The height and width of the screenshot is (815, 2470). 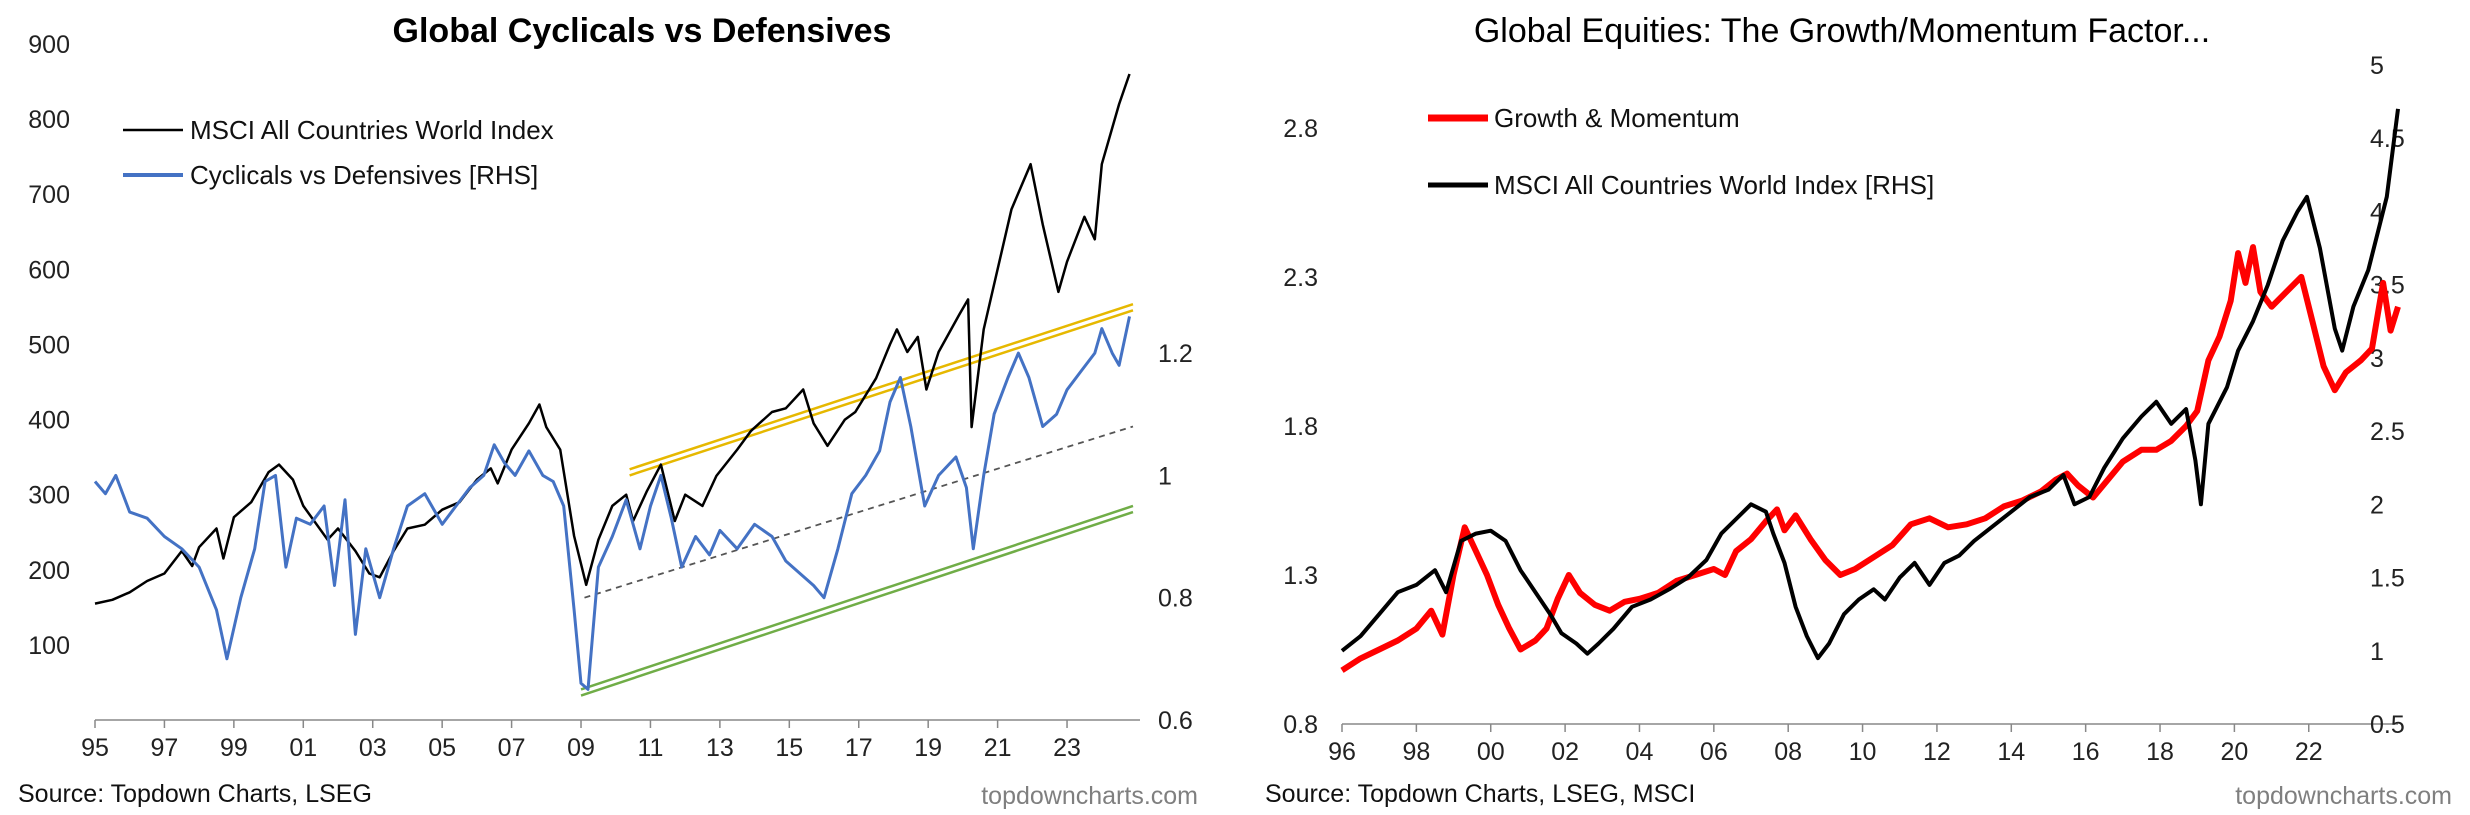 What do you see at coordinates (2011, 752) in the screenshot?
I see `x-tick-label: 14` at bounding box center [2011, 752].